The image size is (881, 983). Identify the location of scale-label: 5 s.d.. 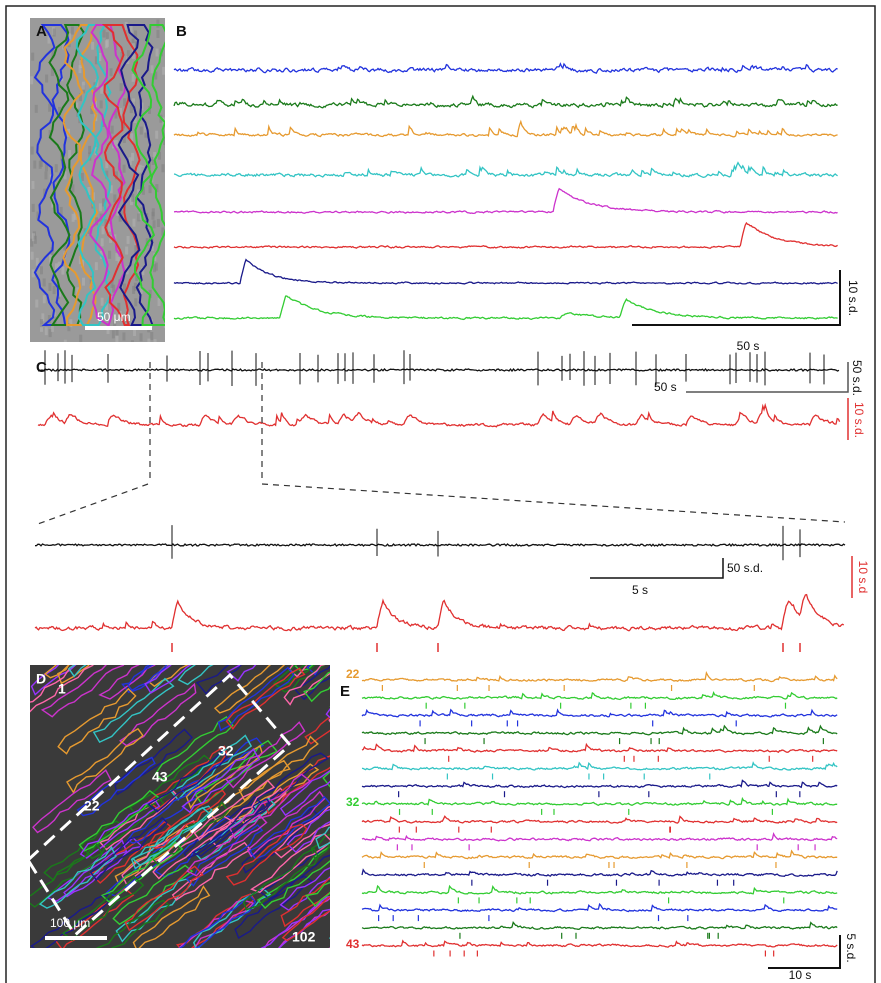
(851, 947).